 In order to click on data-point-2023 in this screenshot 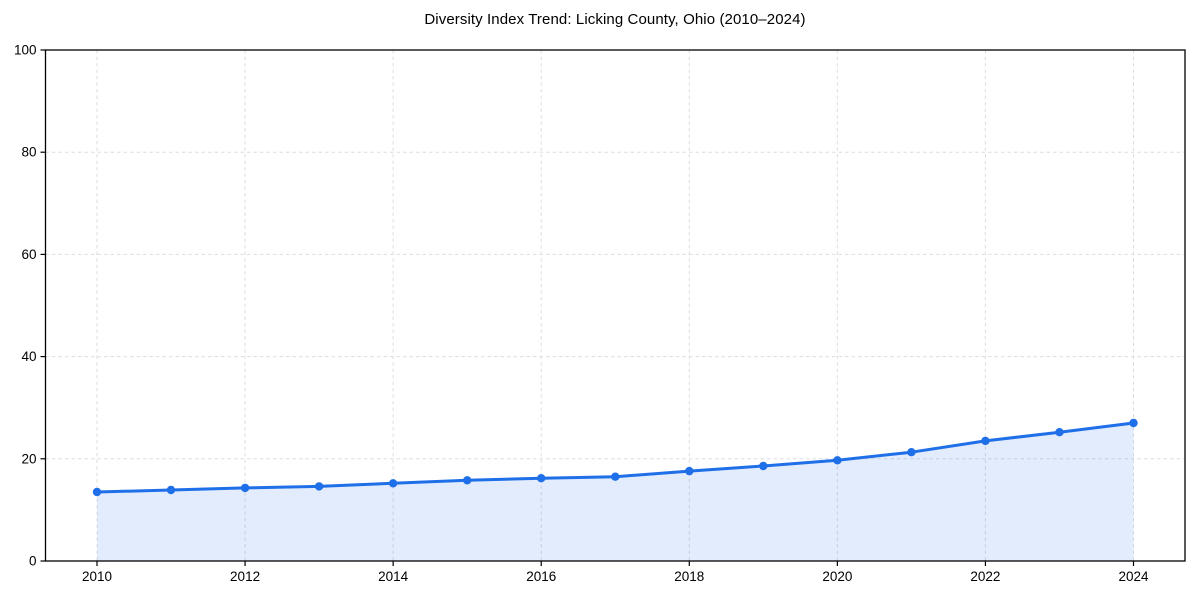, I will do `click(1059, 432)`.